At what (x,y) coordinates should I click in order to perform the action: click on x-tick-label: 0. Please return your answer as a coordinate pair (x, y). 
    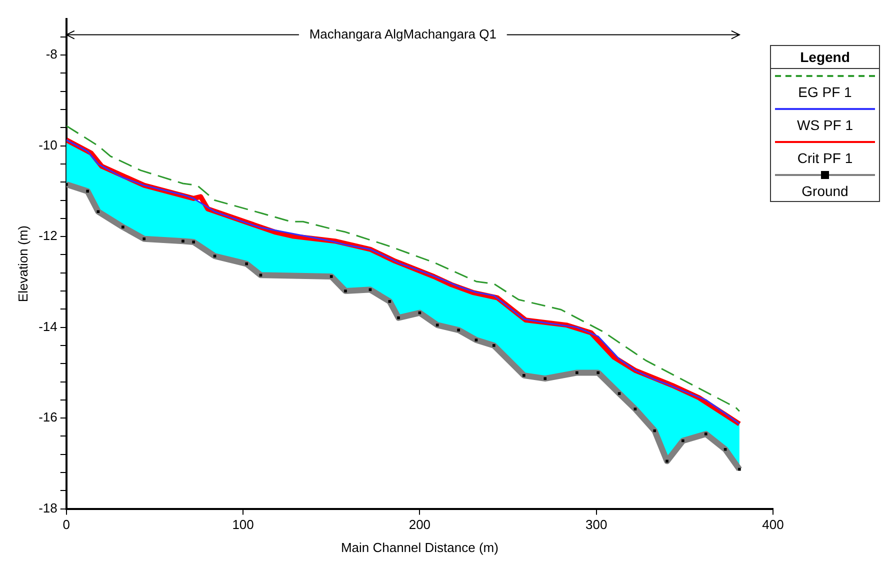
    Looking at the image, I should click on (66, 524).